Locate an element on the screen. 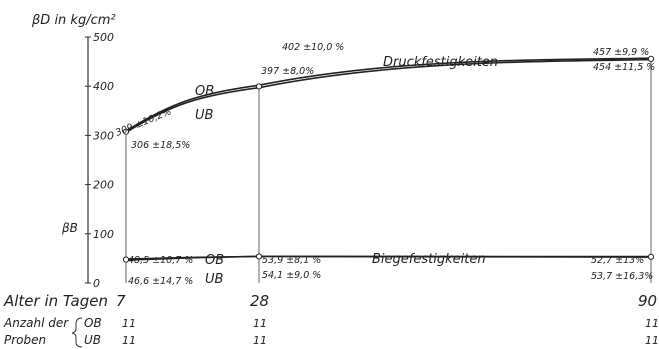 The height and width of the screenshot is (349, 659). series-label-druck-ob: OB is located at coordinates (204, 91).